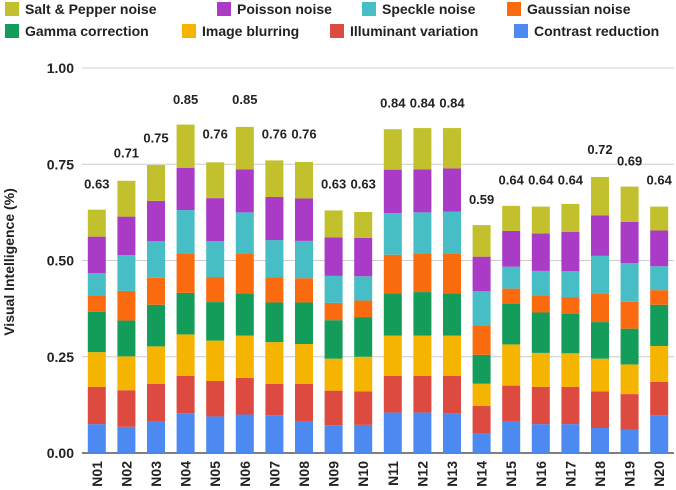  I want to click on legend-item-blurring: Image blurring, so click(240, 31).